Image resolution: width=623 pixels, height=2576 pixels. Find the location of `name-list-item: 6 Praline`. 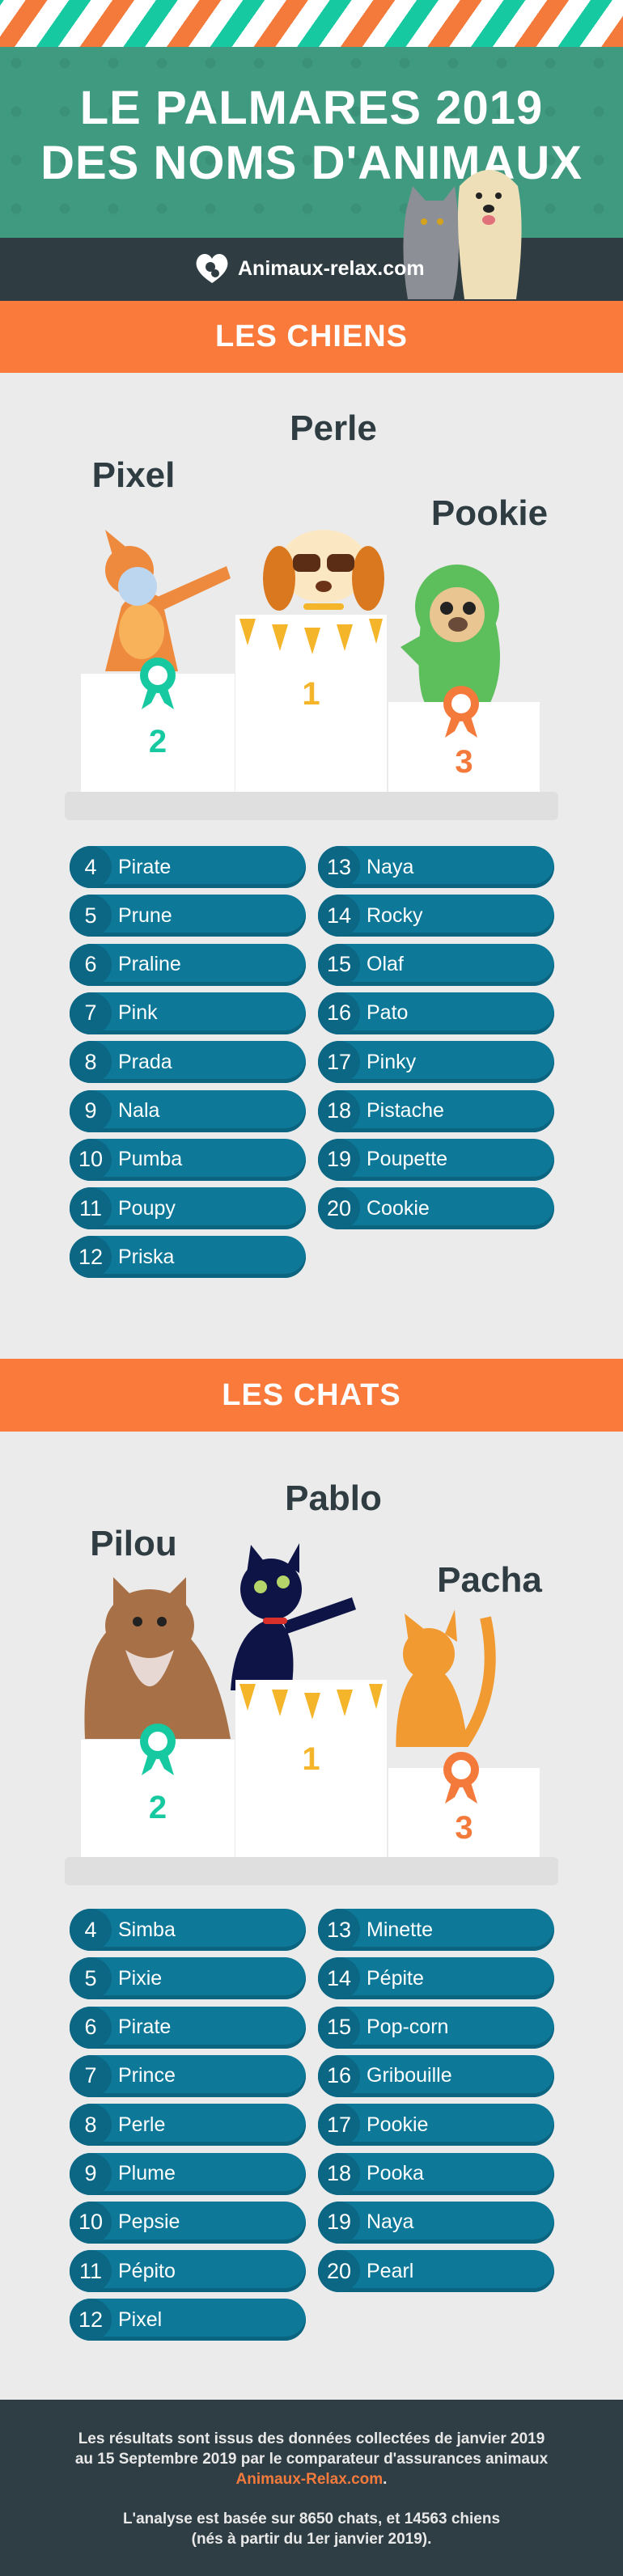

name-list-item: 6 Praline is located at coordinates (188, 965).